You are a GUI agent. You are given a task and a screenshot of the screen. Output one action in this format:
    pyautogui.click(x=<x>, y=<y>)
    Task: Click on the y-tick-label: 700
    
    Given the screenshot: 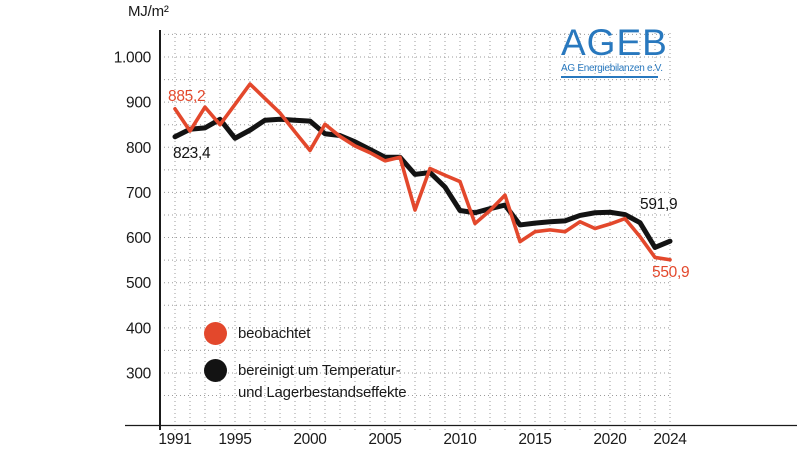 What is the action you would take?
    pyautogui.click(x=139, y=193)
    